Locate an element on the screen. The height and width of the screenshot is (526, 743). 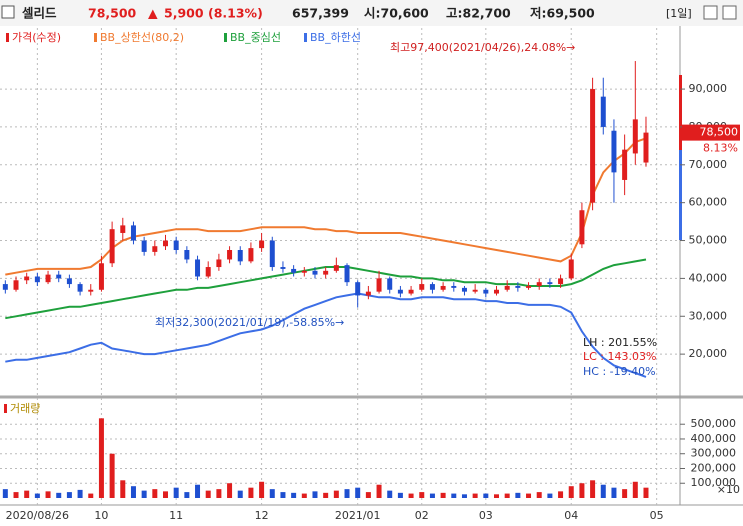
volume: 657,399 is located at coordinates (320, 13).